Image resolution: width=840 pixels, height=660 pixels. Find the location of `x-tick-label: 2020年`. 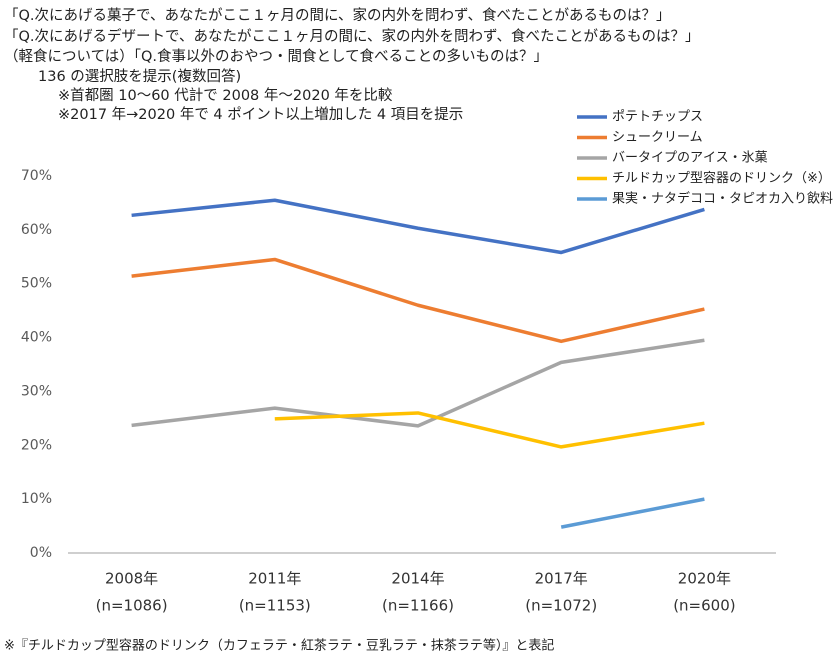

x-tick-label: 2020年 is located at coordinates (704, 579).